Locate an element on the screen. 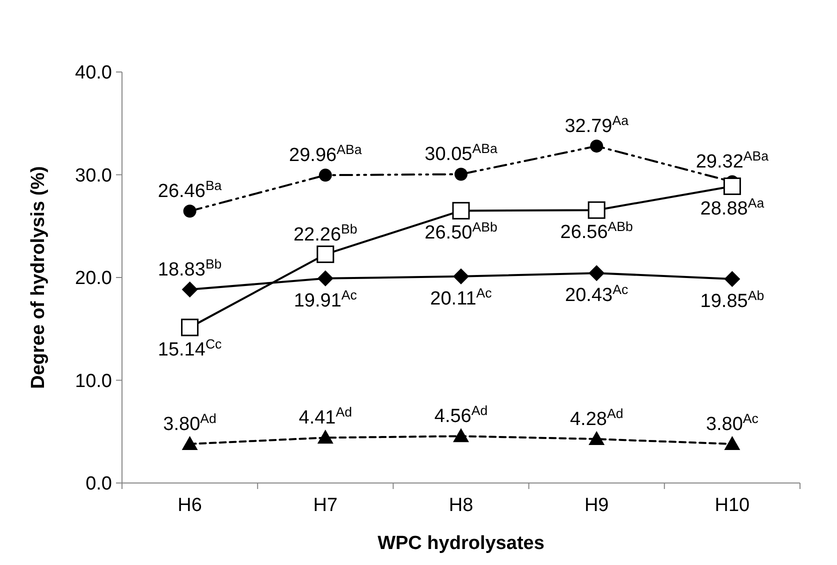 Image resolution: width=837 pixels, height=565 pixels. y-tick-label: 30.0 is located at coordinates (93, 175).